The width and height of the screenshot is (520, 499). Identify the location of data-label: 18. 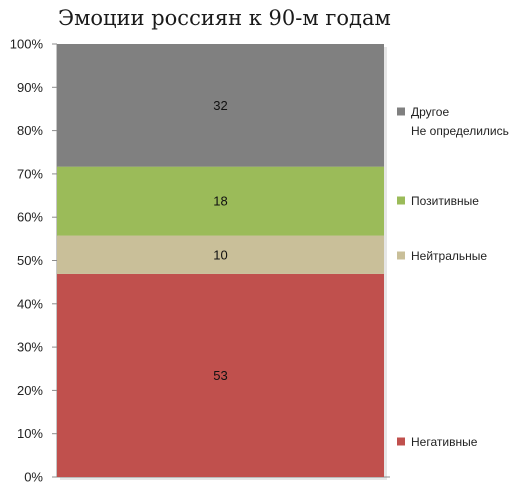
(220, 201).